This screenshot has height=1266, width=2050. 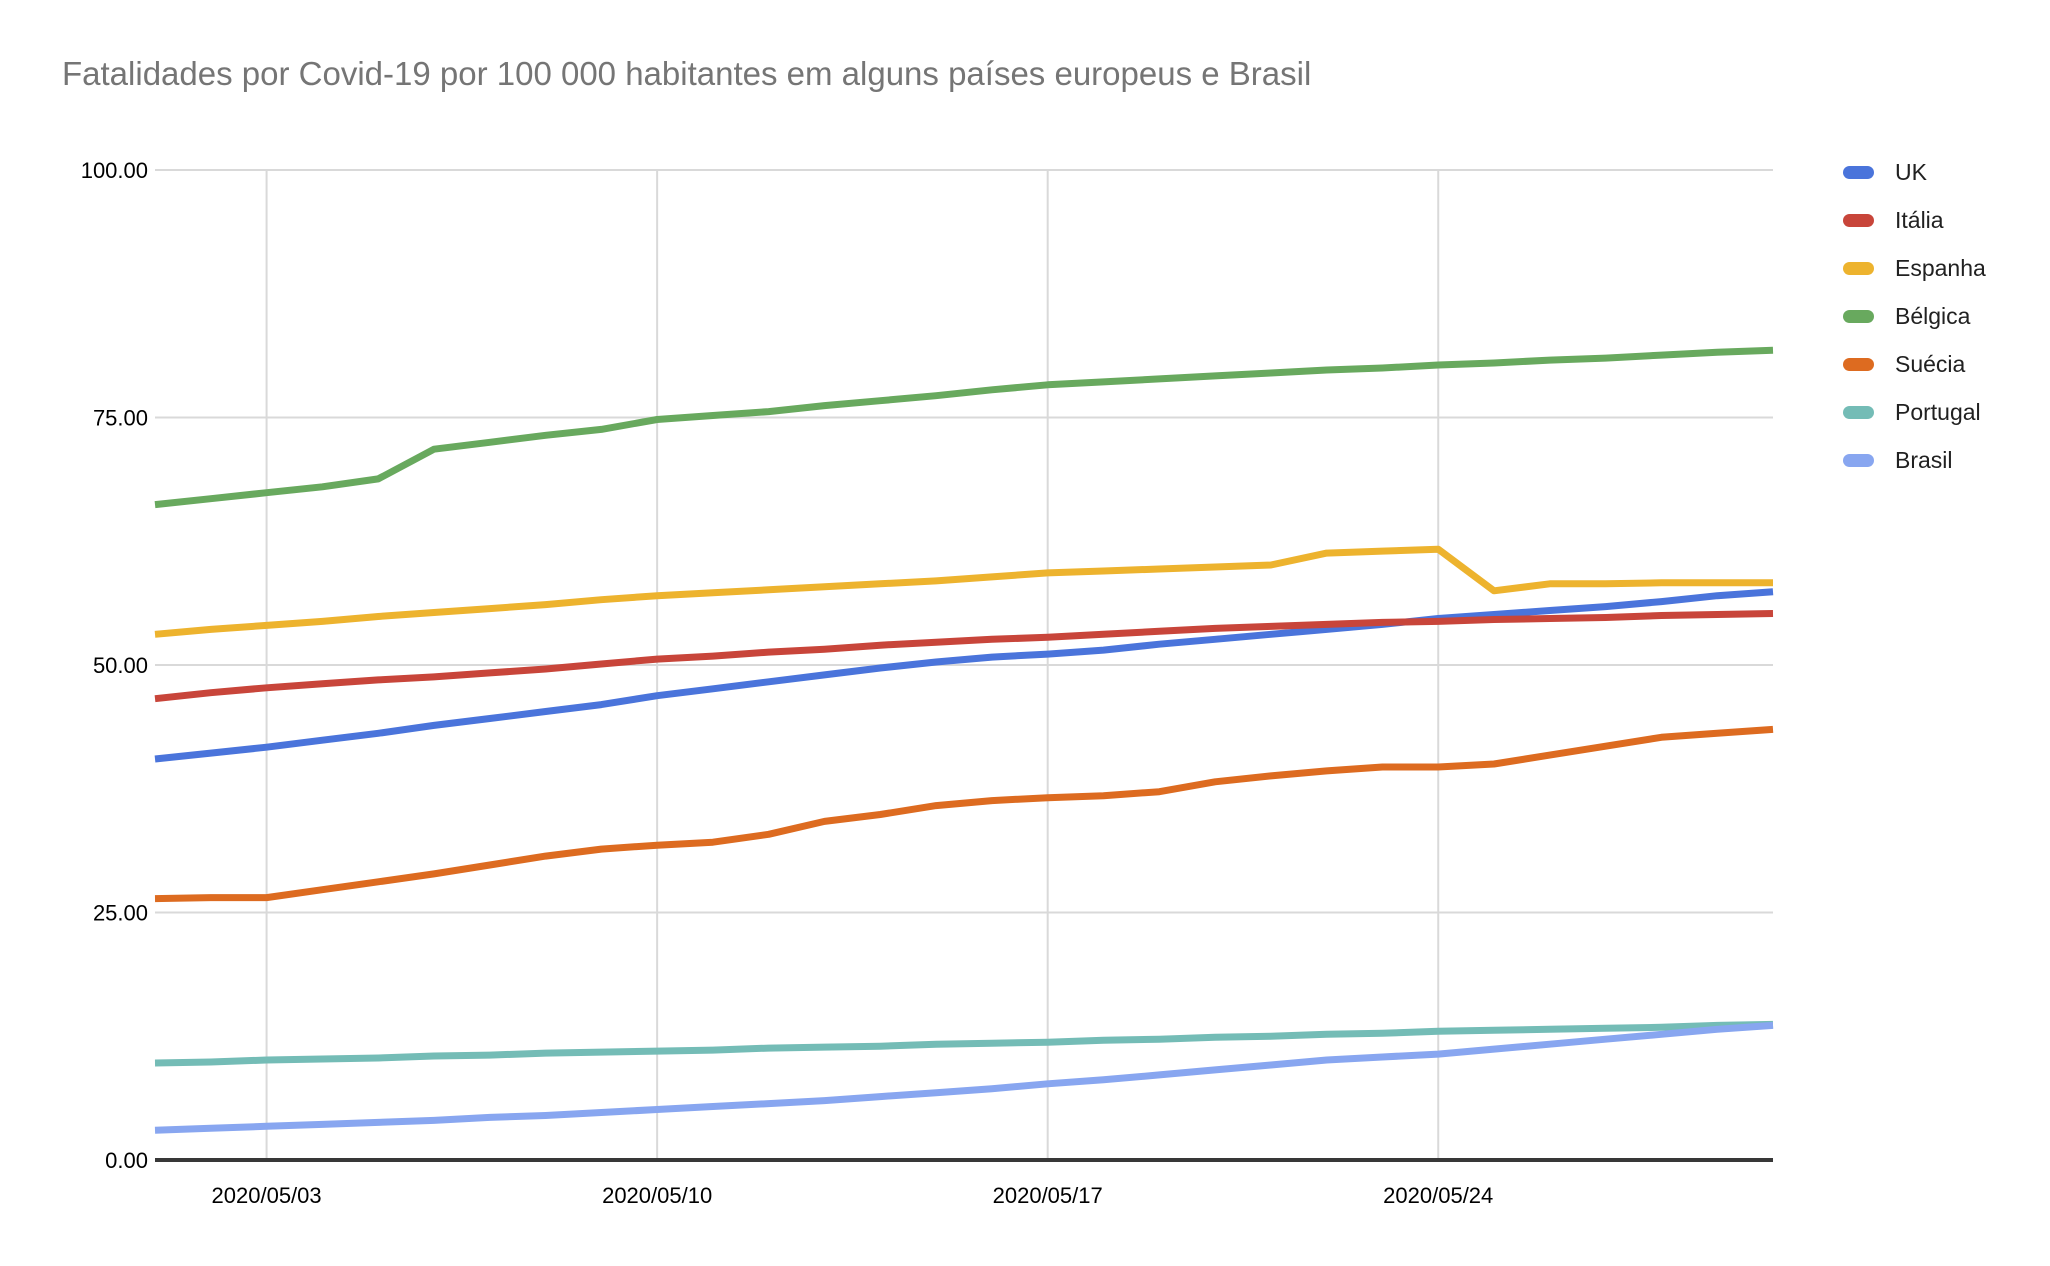 I want to click on x-tick-label: 2020/05/17, so click(x=1048, y=1195).